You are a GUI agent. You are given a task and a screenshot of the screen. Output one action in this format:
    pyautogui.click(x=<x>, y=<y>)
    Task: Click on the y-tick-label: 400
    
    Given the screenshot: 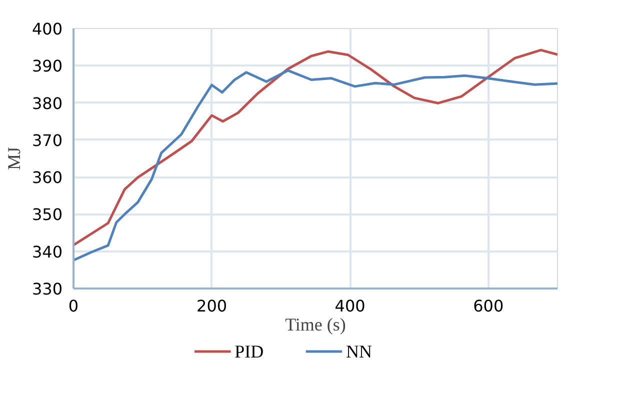 What is the action you would take?
    pyautogui.click(x=47, y=29)
    